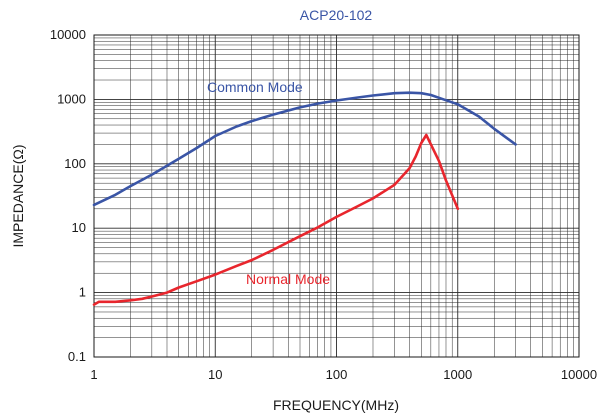 The height and width of the screenshot is (420, 608). I want to click on y-tick-label: 1000, so click(71, 98).